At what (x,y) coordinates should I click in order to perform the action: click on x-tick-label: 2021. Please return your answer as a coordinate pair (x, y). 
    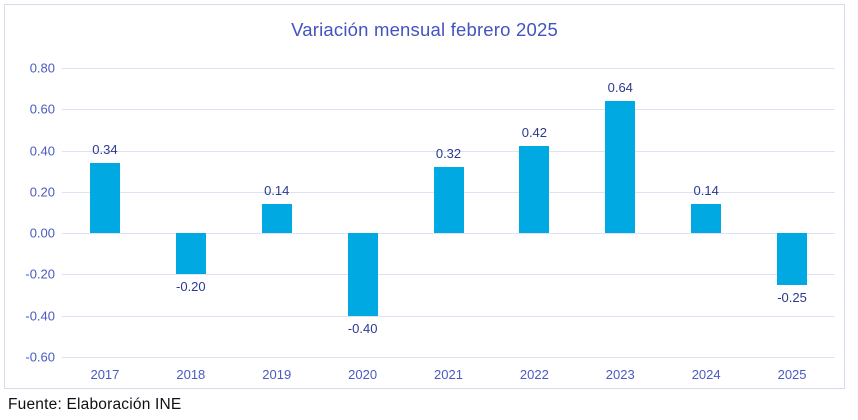
    Looking at the image, I should click on (448, 374).